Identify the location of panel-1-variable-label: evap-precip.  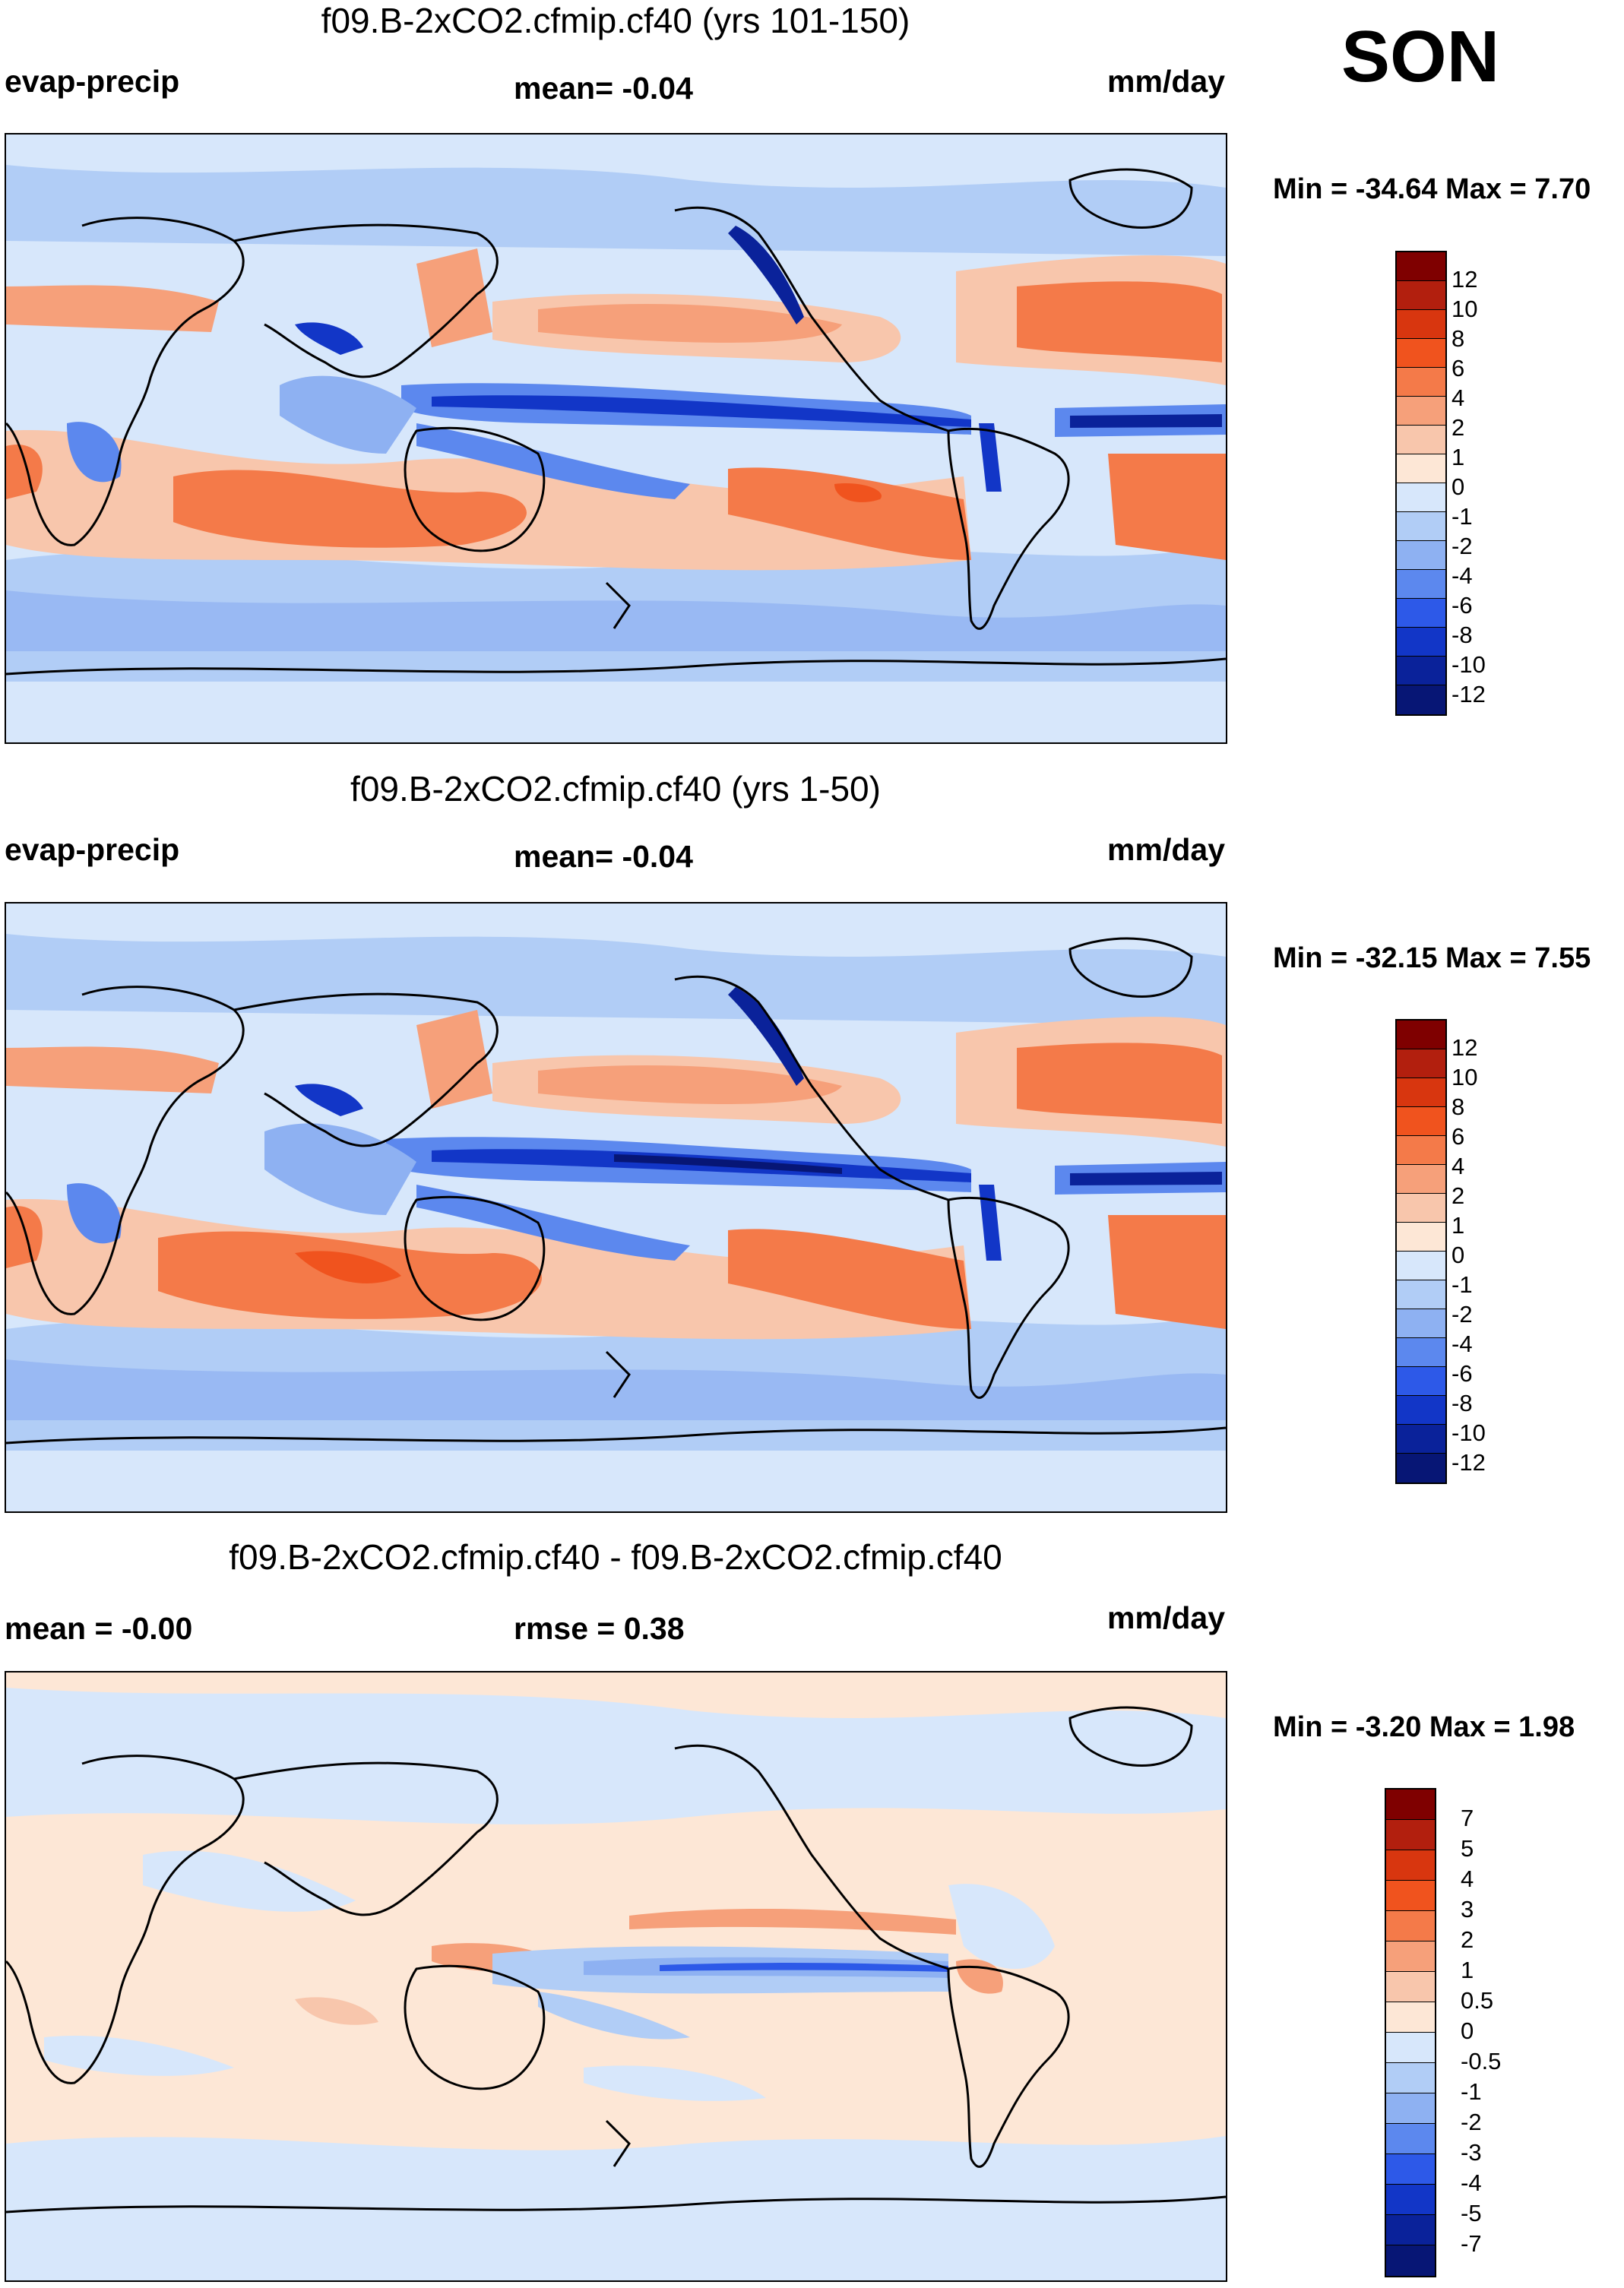
(93, 81).